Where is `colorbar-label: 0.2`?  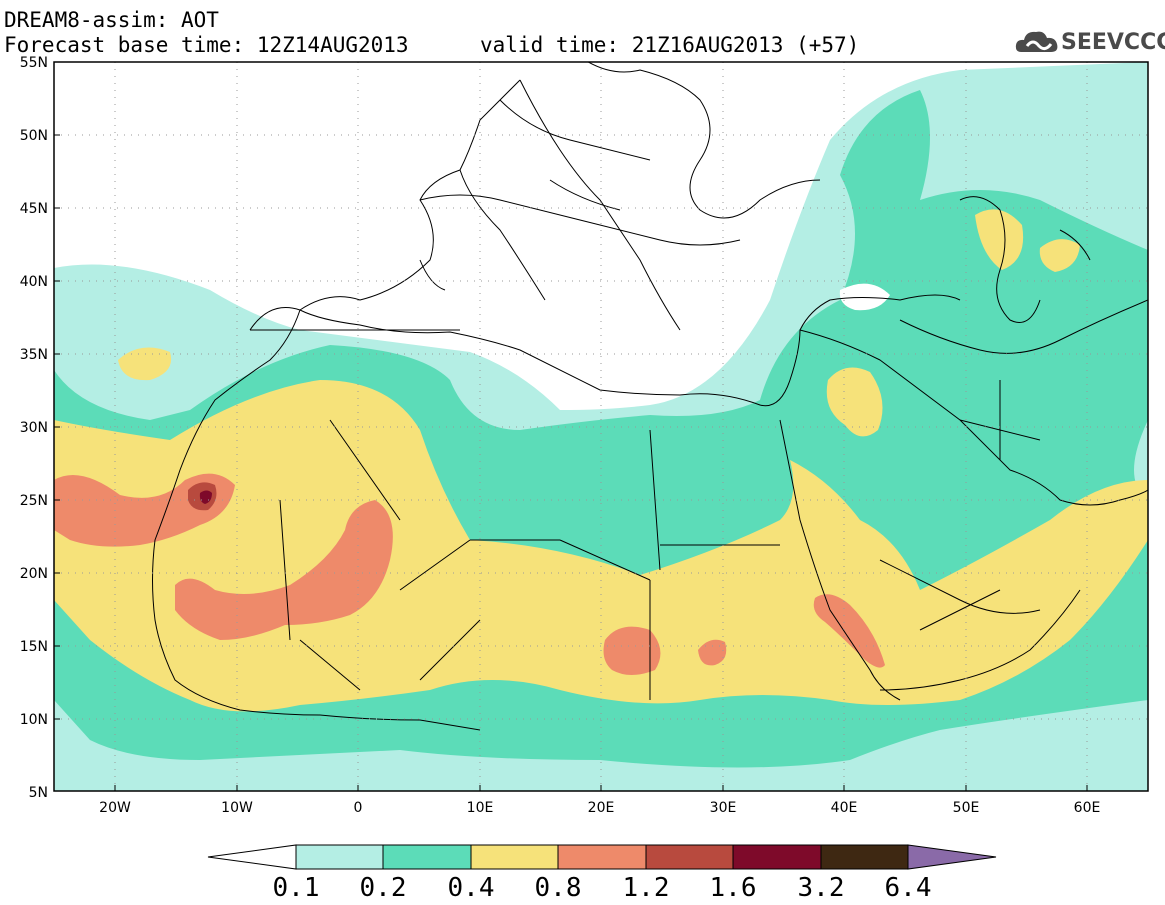
colorbar-label: 0.2 is located at coordinates (383, 888).